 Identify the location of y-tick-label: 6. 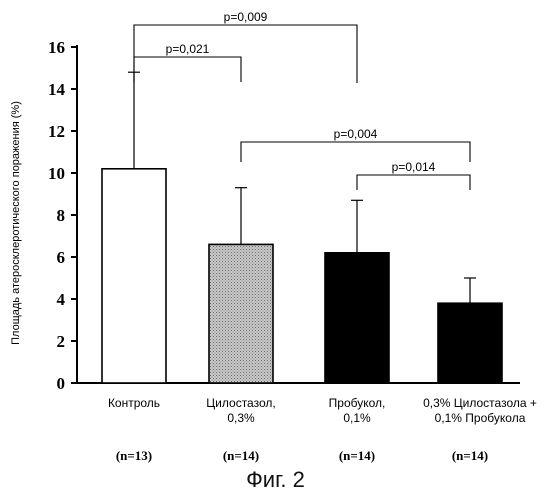
(61, 257).